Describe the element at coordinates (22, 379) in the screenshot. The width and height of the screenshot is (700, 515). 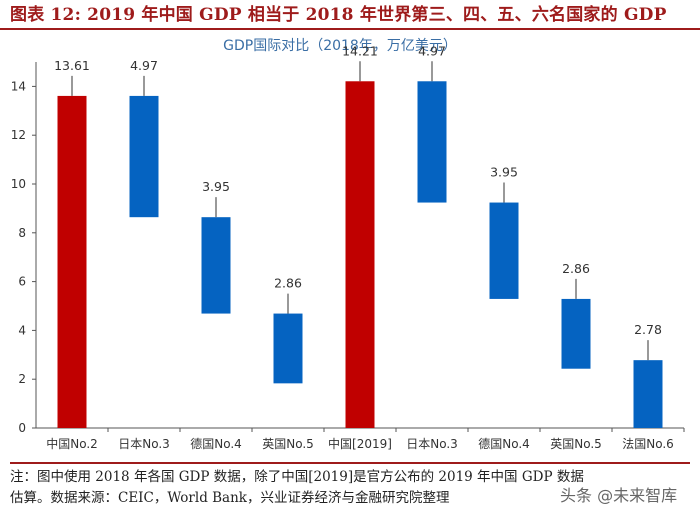
I see `y-tick-label: 2` at that location.